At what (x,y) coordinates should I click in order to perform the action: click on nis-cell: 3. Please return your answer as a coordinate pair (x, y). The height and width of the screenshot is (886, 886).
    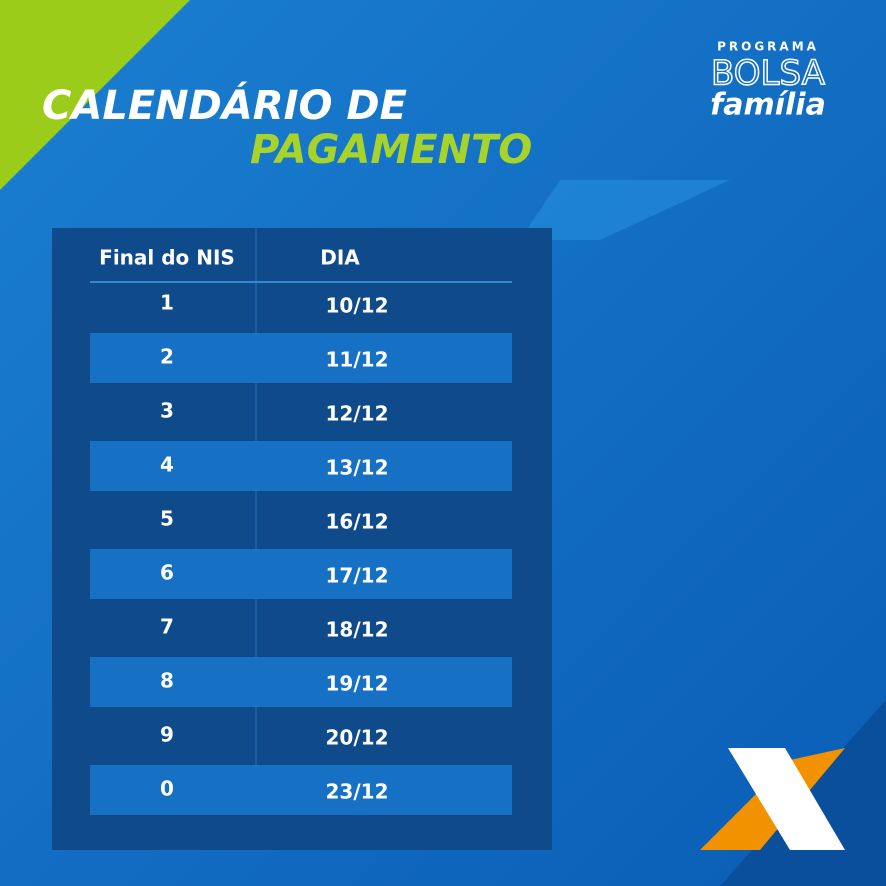
    Looking at the image, I should click on (167, 411).